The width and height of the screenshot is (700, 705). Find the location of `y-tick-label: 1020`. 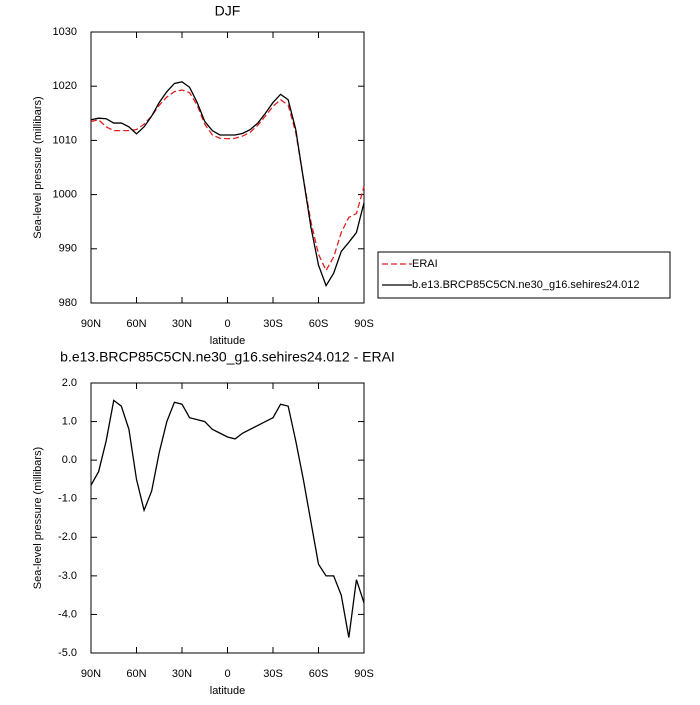

y-tick-label: 1020 is located at coordinates (65, 86).